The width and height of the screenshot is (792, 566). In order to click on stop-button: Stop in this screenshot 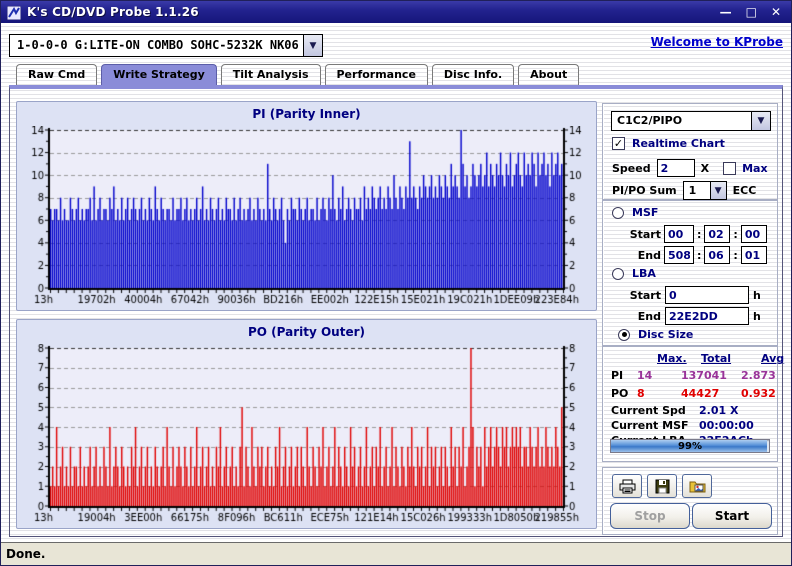, I will do `click(650, 516)`.